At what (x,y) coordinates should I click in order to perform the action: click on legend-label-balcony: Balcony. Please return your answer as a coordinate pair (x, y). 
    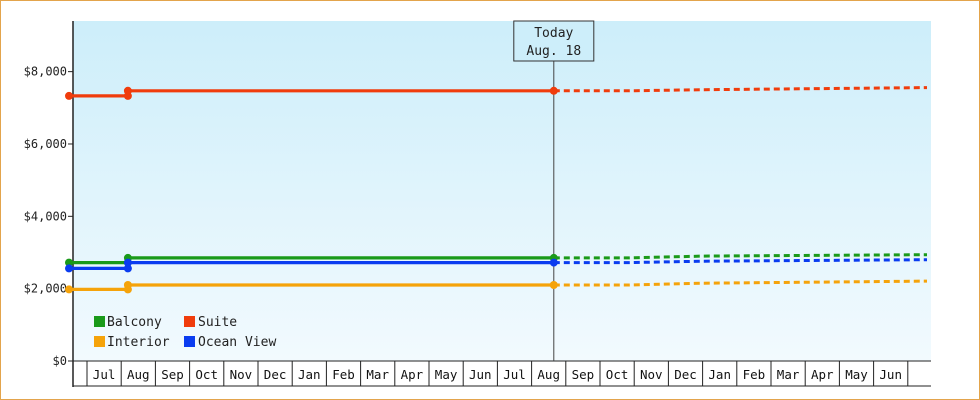
    Looking at the image, I should click on (134, 322).